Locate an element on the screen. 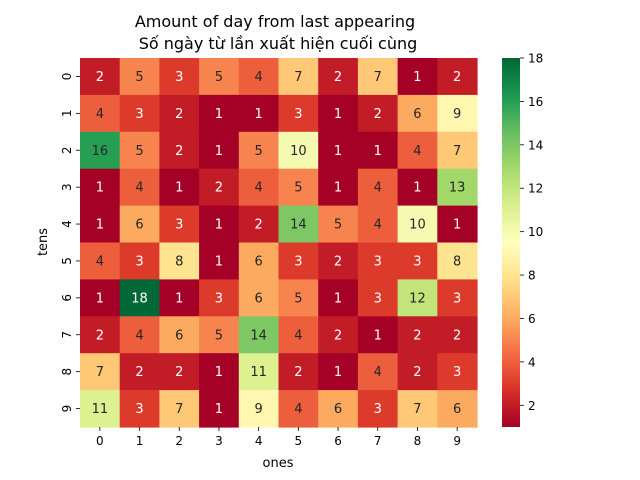 The height and width of the screenshot is (480, 640). x-axis-label: ones is located at coordinates (278, 463).